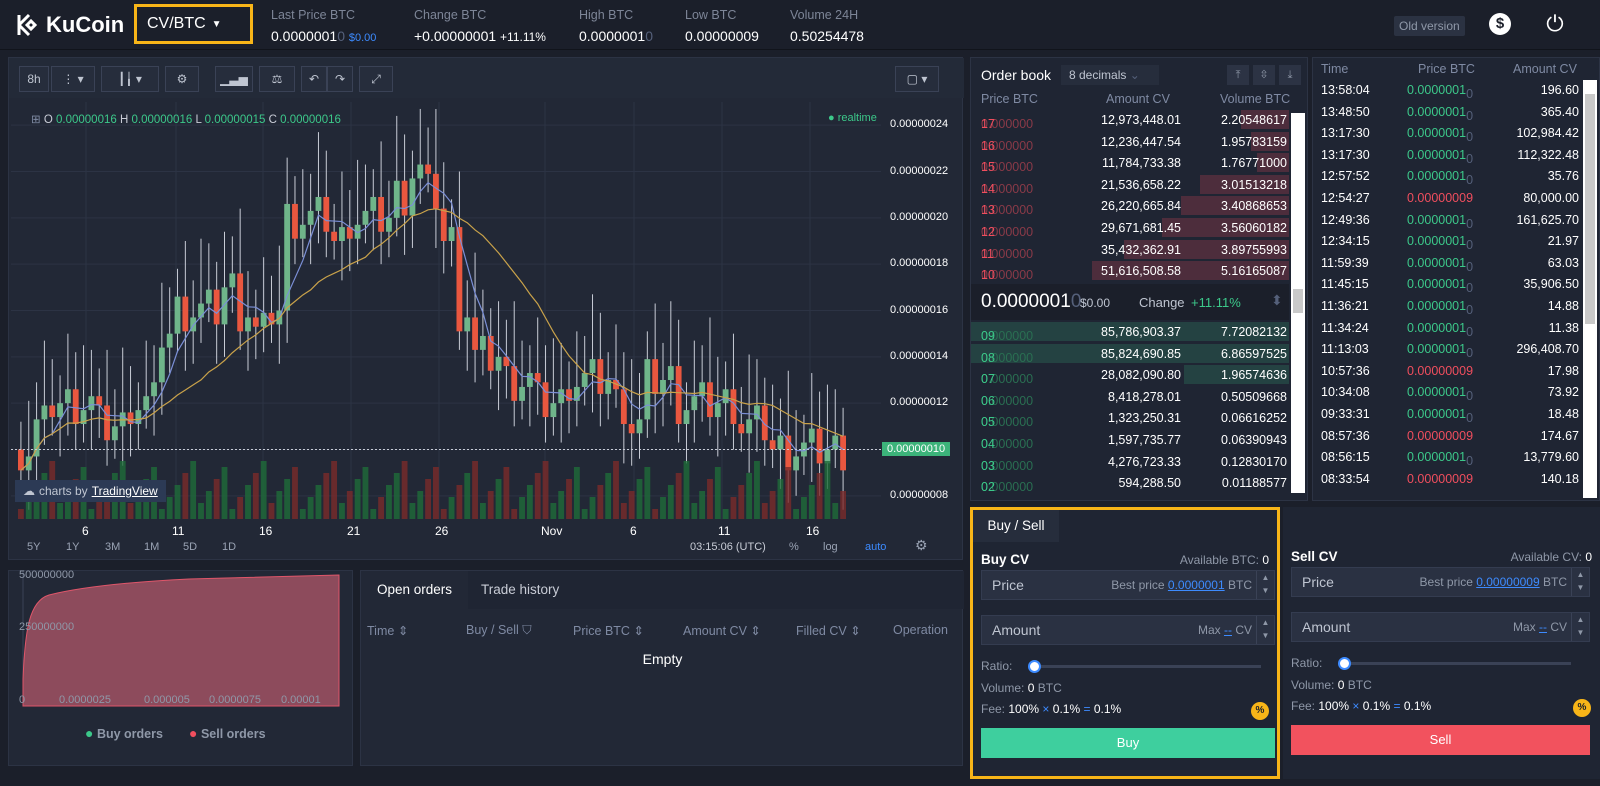 This screenshot has width=1600, height=786. Describe the element at coordinates (1440, 627) in the screenshot. I see `sell-amount-input: Amount Max -- CV ▲ ▼` at that location.